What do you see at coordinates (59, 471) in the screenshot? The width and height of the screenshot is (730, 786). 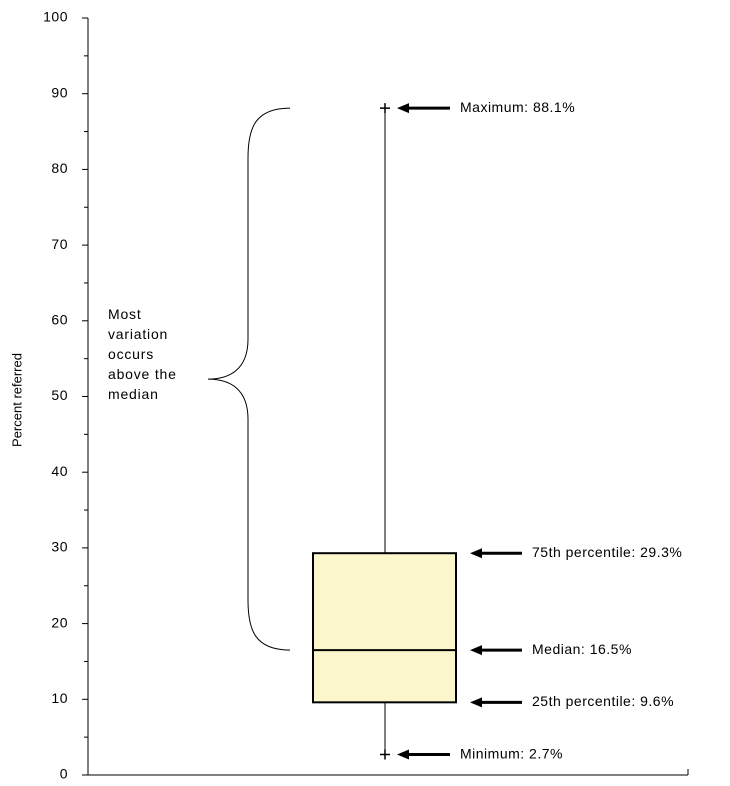 I see `y-tick-label: 40` at bounding box center [59, 471].